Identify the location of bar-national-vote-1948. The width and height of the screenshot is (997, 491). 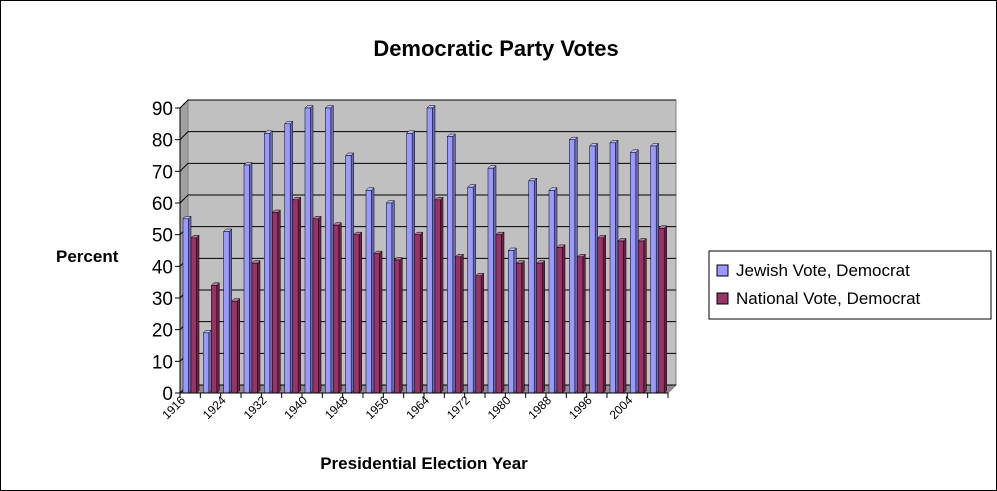
(358, 312).